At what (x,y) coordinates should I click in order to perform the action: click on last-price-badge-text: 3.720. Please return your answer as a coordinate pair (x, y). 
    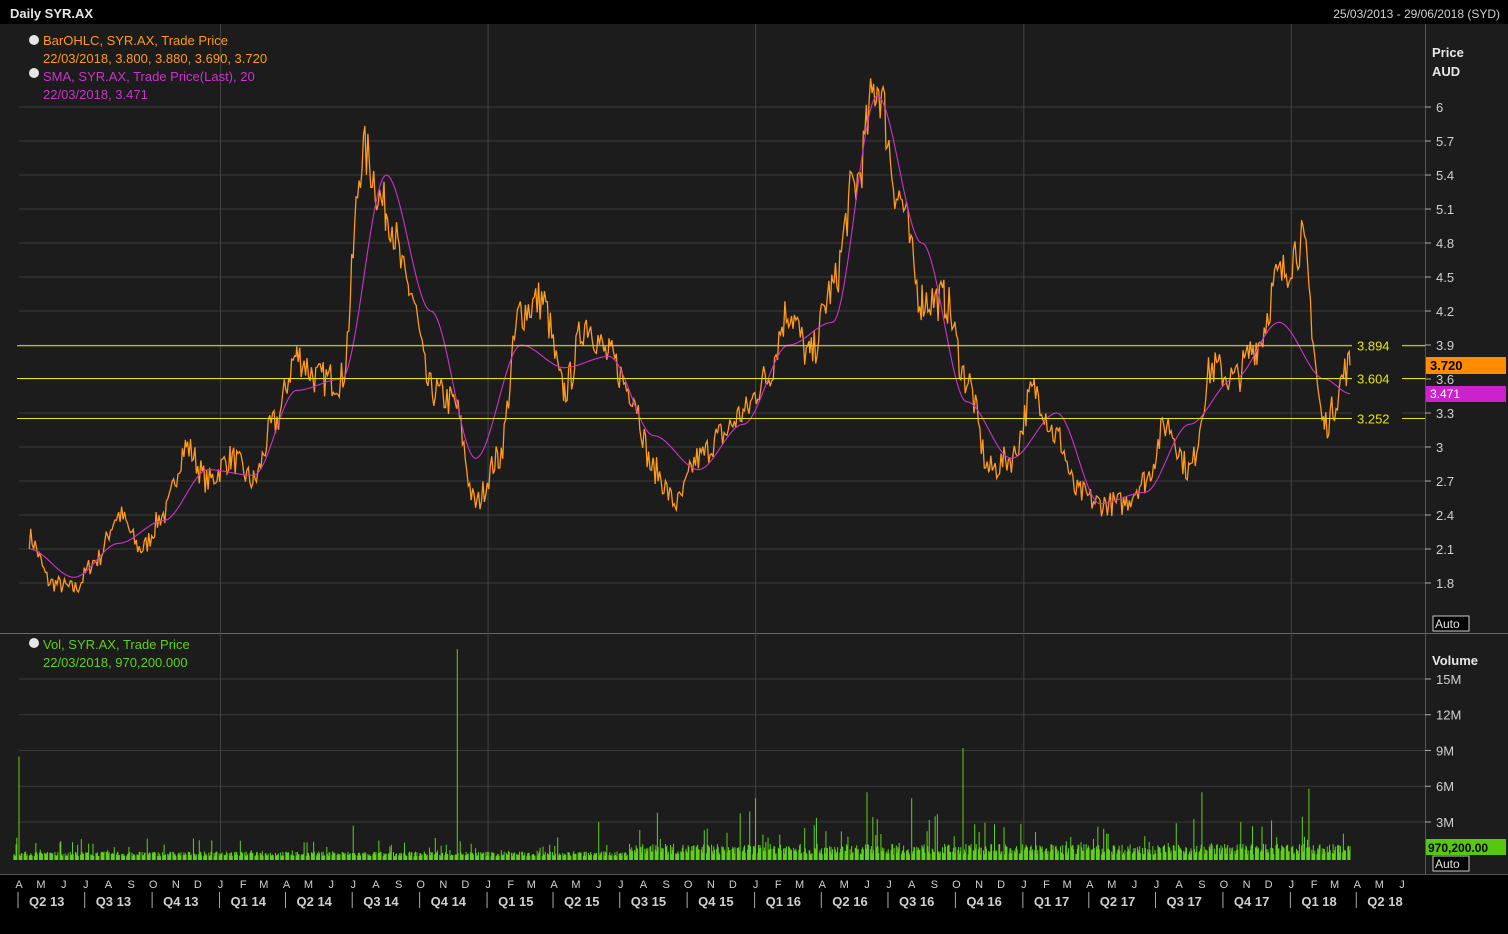
    Looking at the image, I should click on (1446, 365).